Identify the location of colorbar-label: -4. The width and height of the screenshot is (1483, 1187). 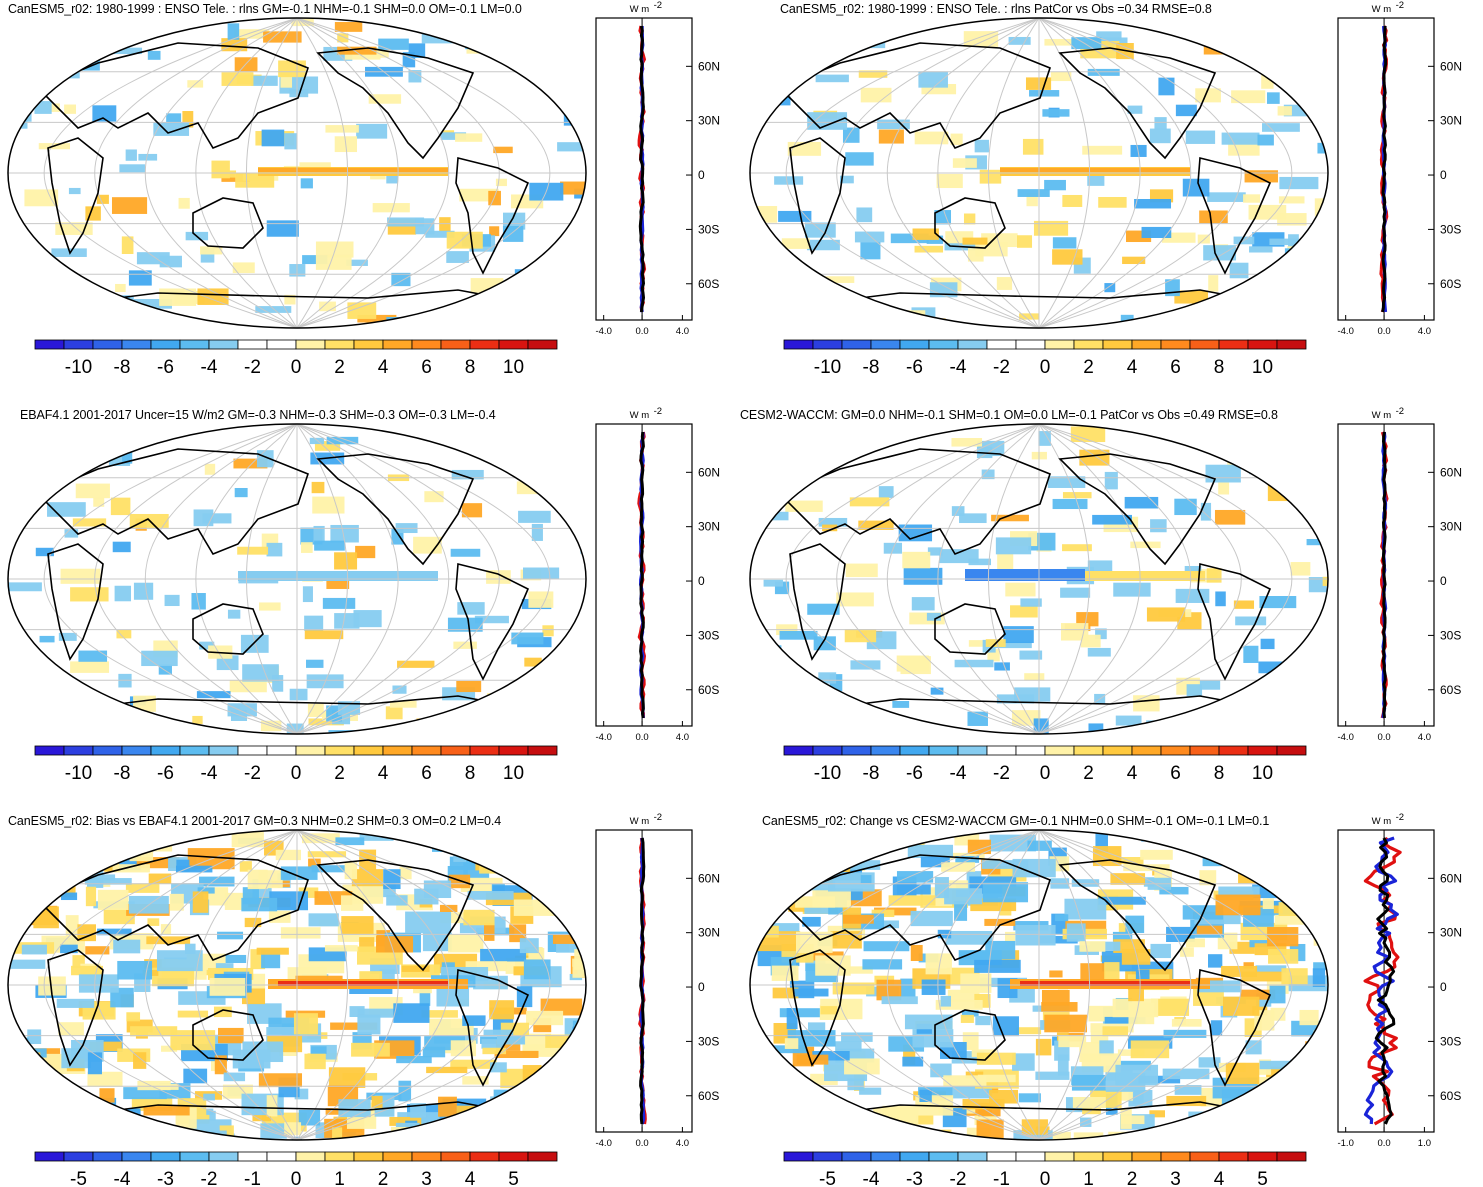
(209, 773).